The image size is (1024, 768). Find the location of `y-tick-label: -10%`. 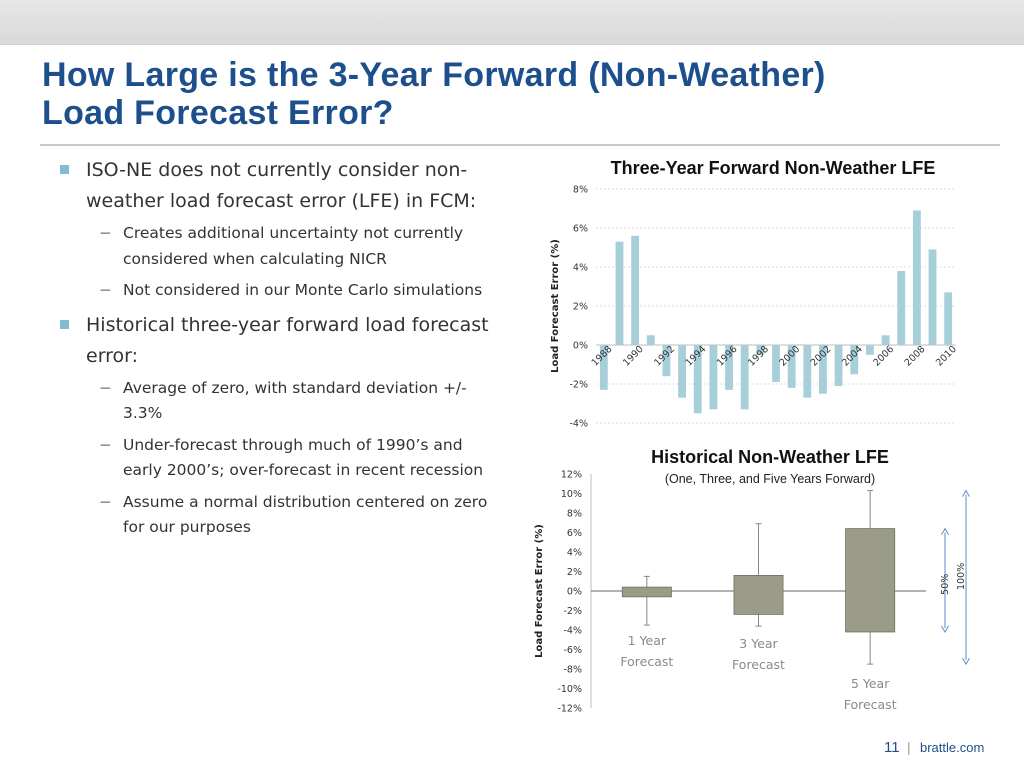

y-tick-label: -10% is located at coordinates (569, 689).